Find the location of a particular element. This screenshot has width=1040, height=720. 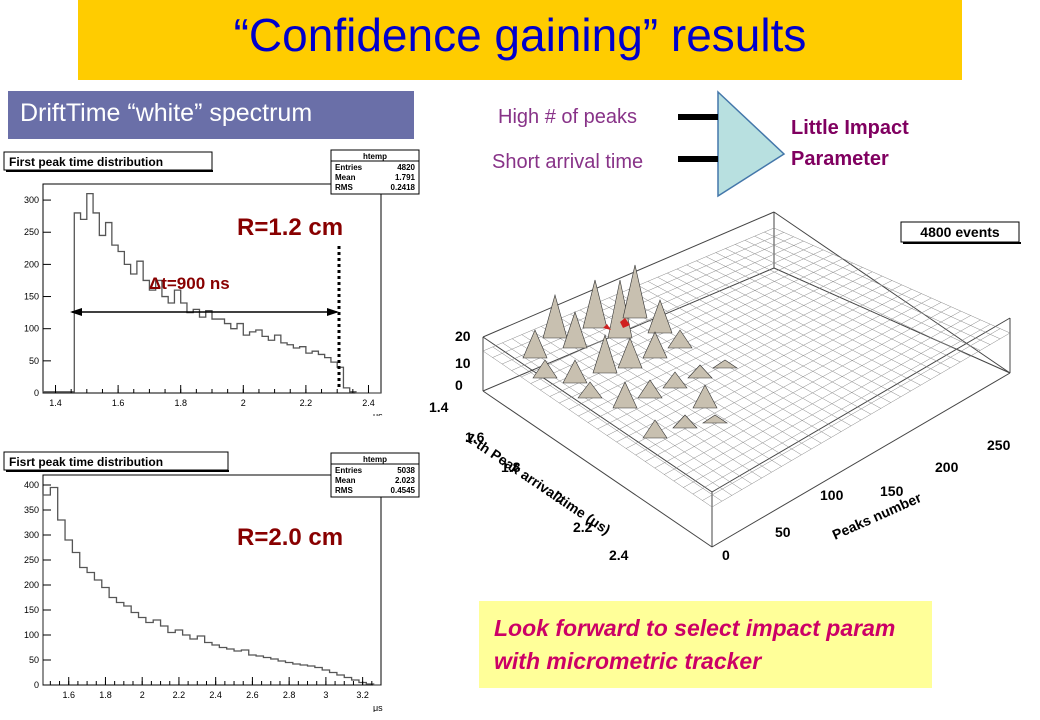

output-line-2: Parameter is located at coordinates (840, 159).